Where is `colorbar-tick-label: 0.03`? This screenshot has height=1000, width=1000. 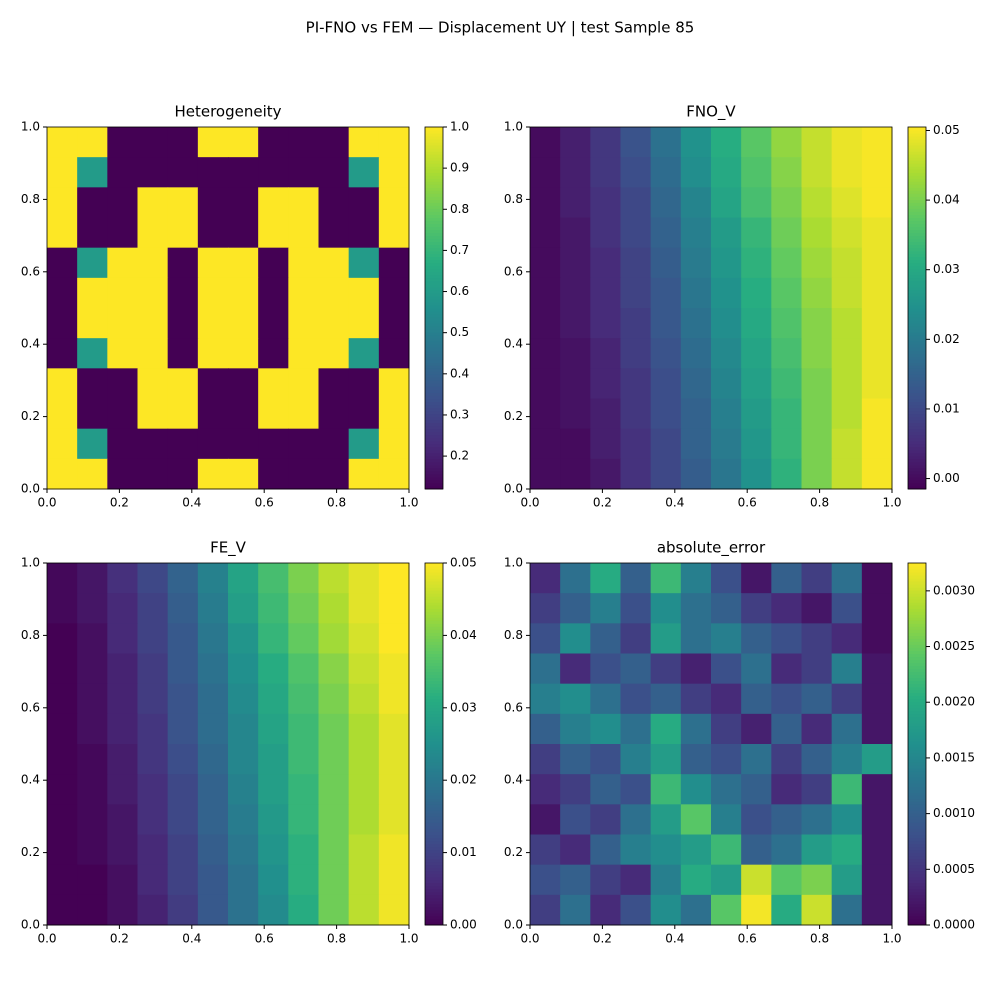
colorbar-tick-label: 0.03 is located at coordinates (946, 269).